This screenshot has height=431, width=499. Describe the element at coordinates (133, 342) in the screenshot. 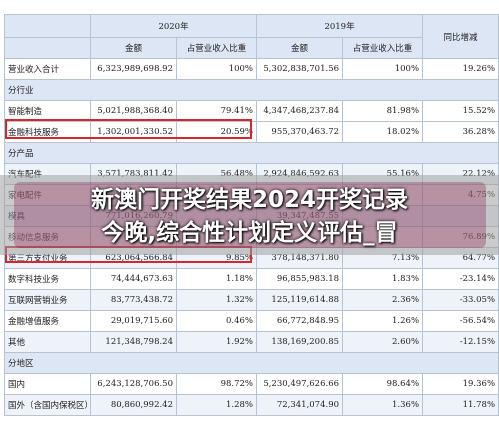

I see `amount-2020: 121,348,798.24` at that location.